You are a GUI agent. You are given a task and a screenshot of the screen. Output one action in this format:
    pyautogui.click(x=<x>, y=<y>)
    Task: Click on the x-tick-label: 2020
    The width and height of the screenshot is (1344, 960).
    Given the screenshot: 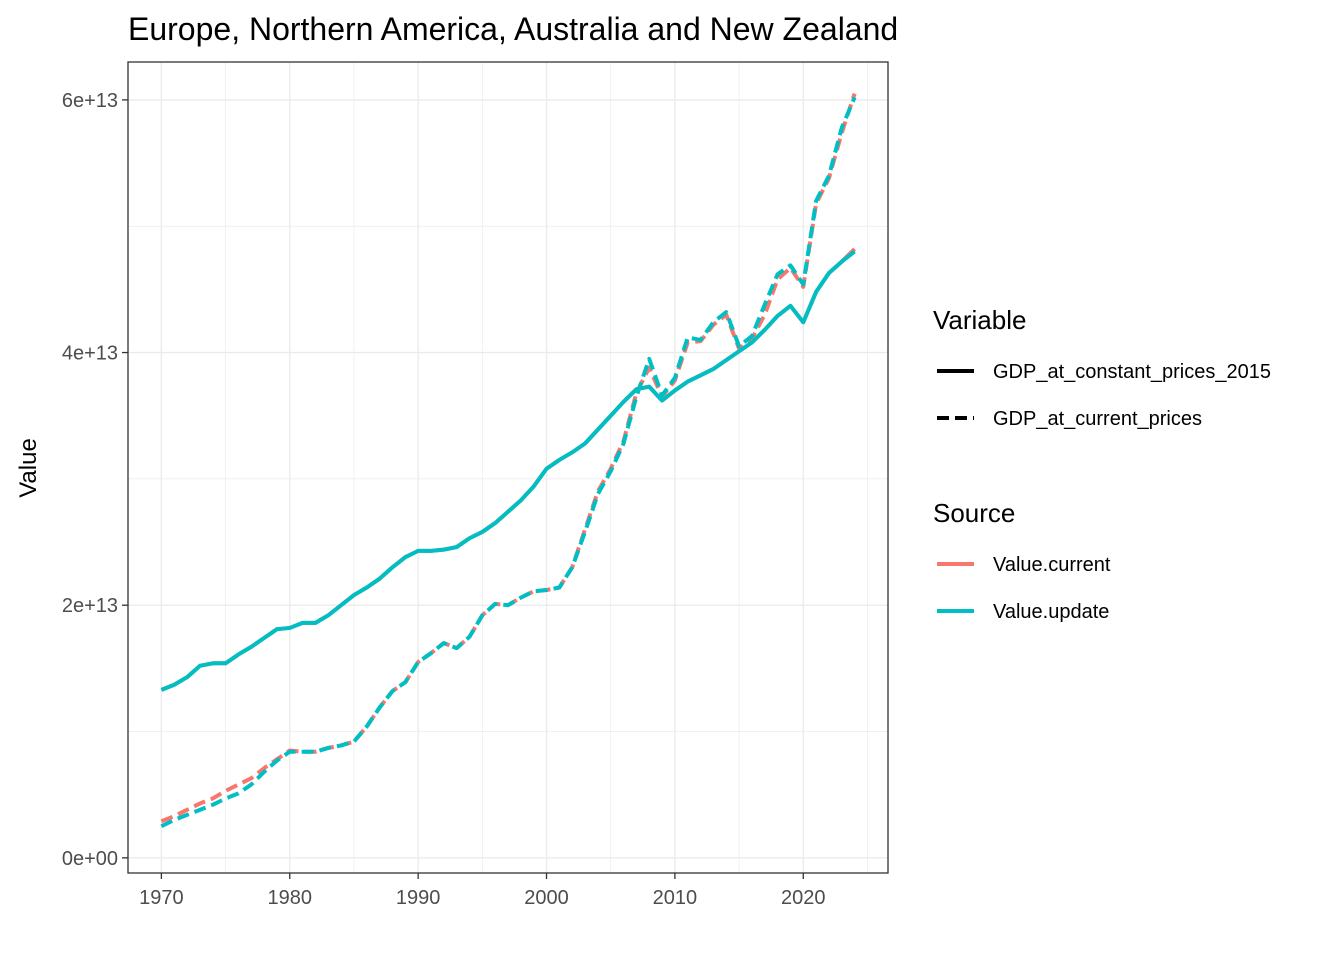 What is the action you would take?
    pyautogui.click(x=803, y=898)
    